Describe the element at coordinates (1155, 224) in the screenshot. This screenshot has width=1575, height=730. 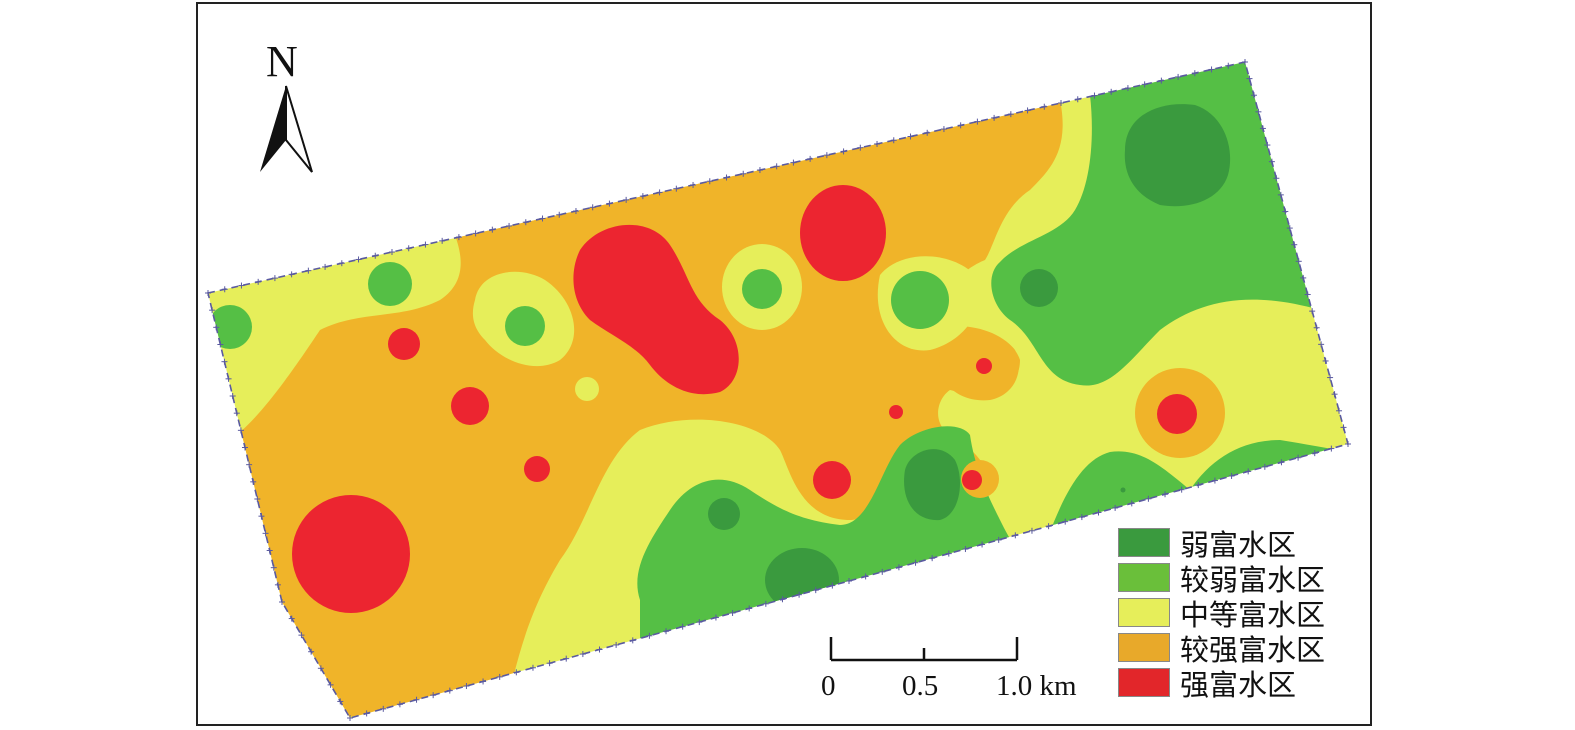
I see `zone-weaker-east` at that location.